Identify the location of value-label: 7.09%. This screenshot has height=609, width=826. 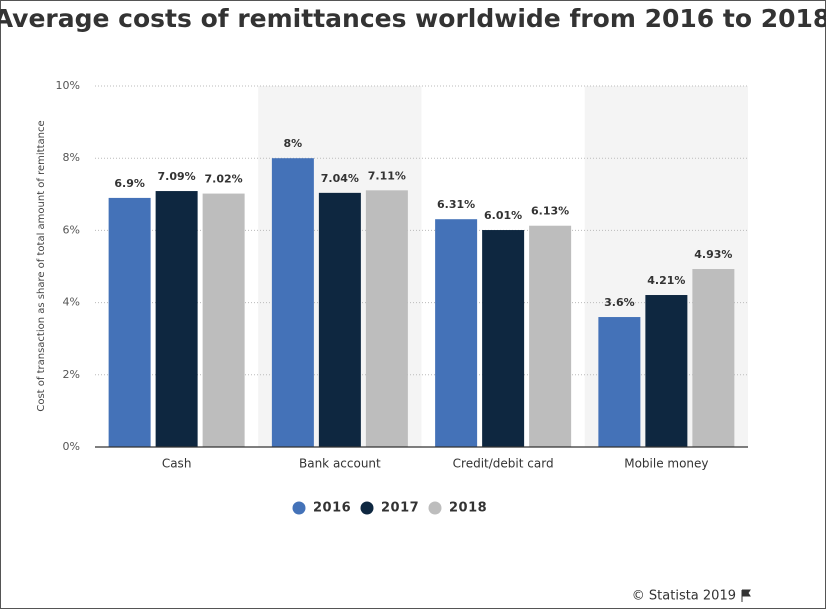
(177, 176).